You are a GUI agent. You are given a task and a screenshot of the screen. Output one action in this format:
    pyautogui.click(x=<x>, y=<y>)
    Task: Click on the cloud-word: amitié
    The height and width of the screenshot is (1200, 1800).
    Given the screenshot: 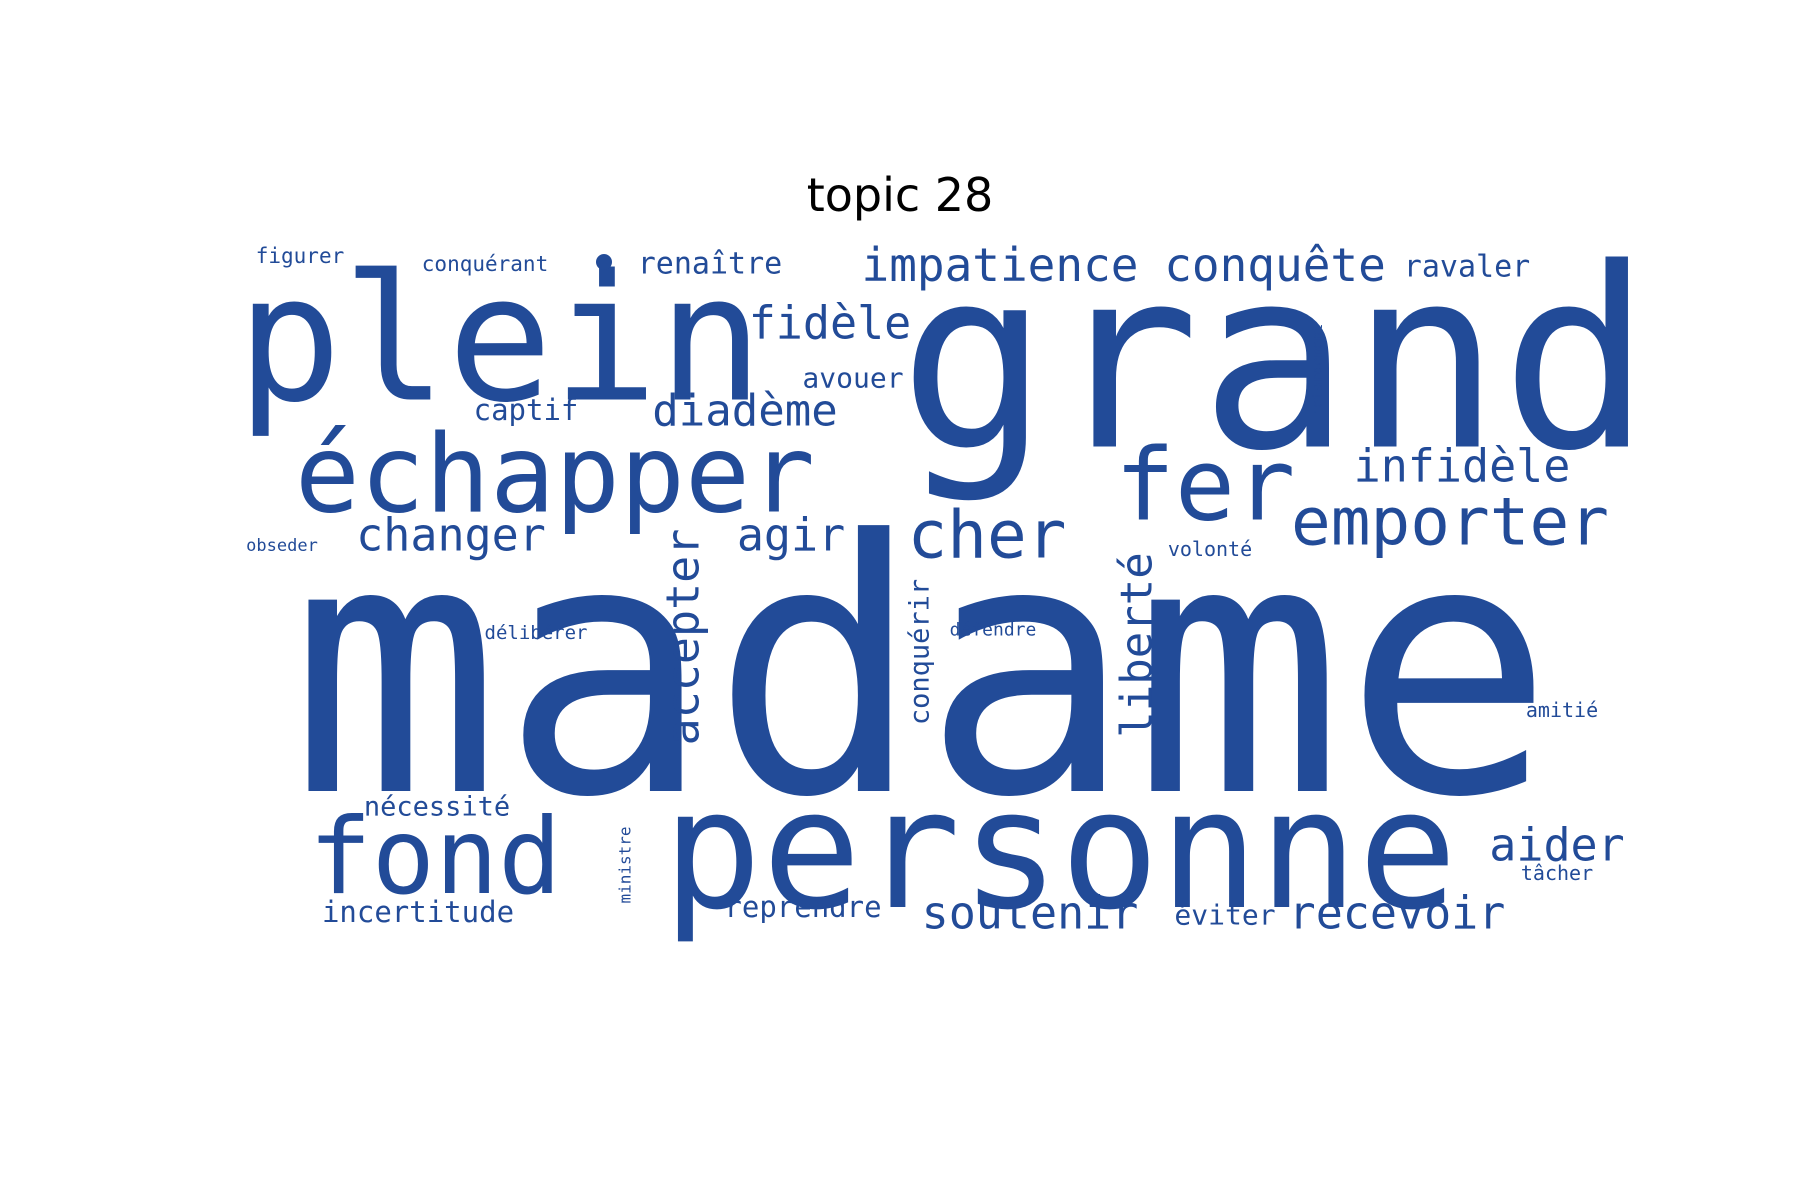 What is the action you would take?
    pyautogui.click(x=1562, y=710)
    